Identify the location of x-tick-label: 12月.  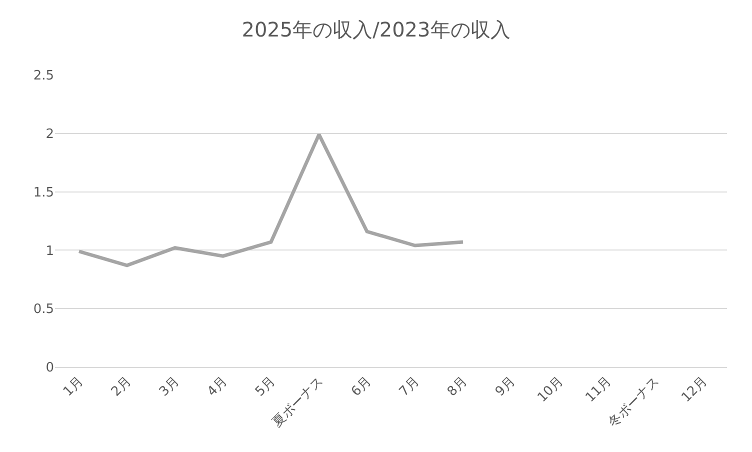
(694, 390).